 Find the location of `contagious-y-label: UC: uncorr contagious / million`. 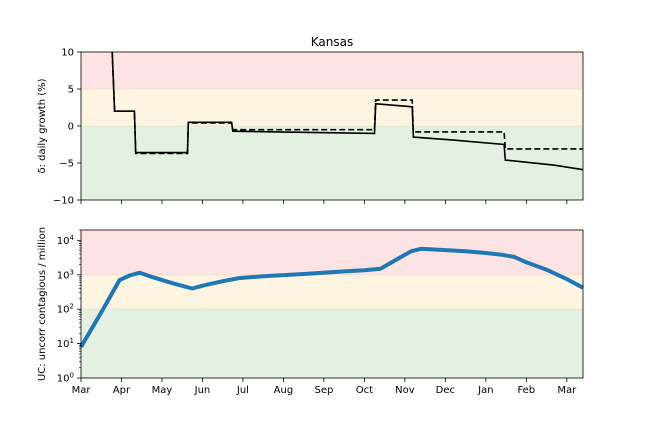

contagious-y-label: UC: uncorr contagious / million is located at coordinates (42, 304).